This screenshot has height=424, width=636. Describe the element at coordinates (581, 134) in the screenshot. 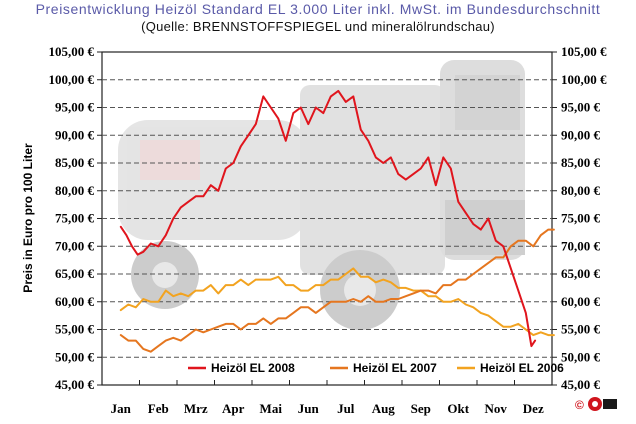

I see `y-tick-label-right: 90,00 €` at that location.